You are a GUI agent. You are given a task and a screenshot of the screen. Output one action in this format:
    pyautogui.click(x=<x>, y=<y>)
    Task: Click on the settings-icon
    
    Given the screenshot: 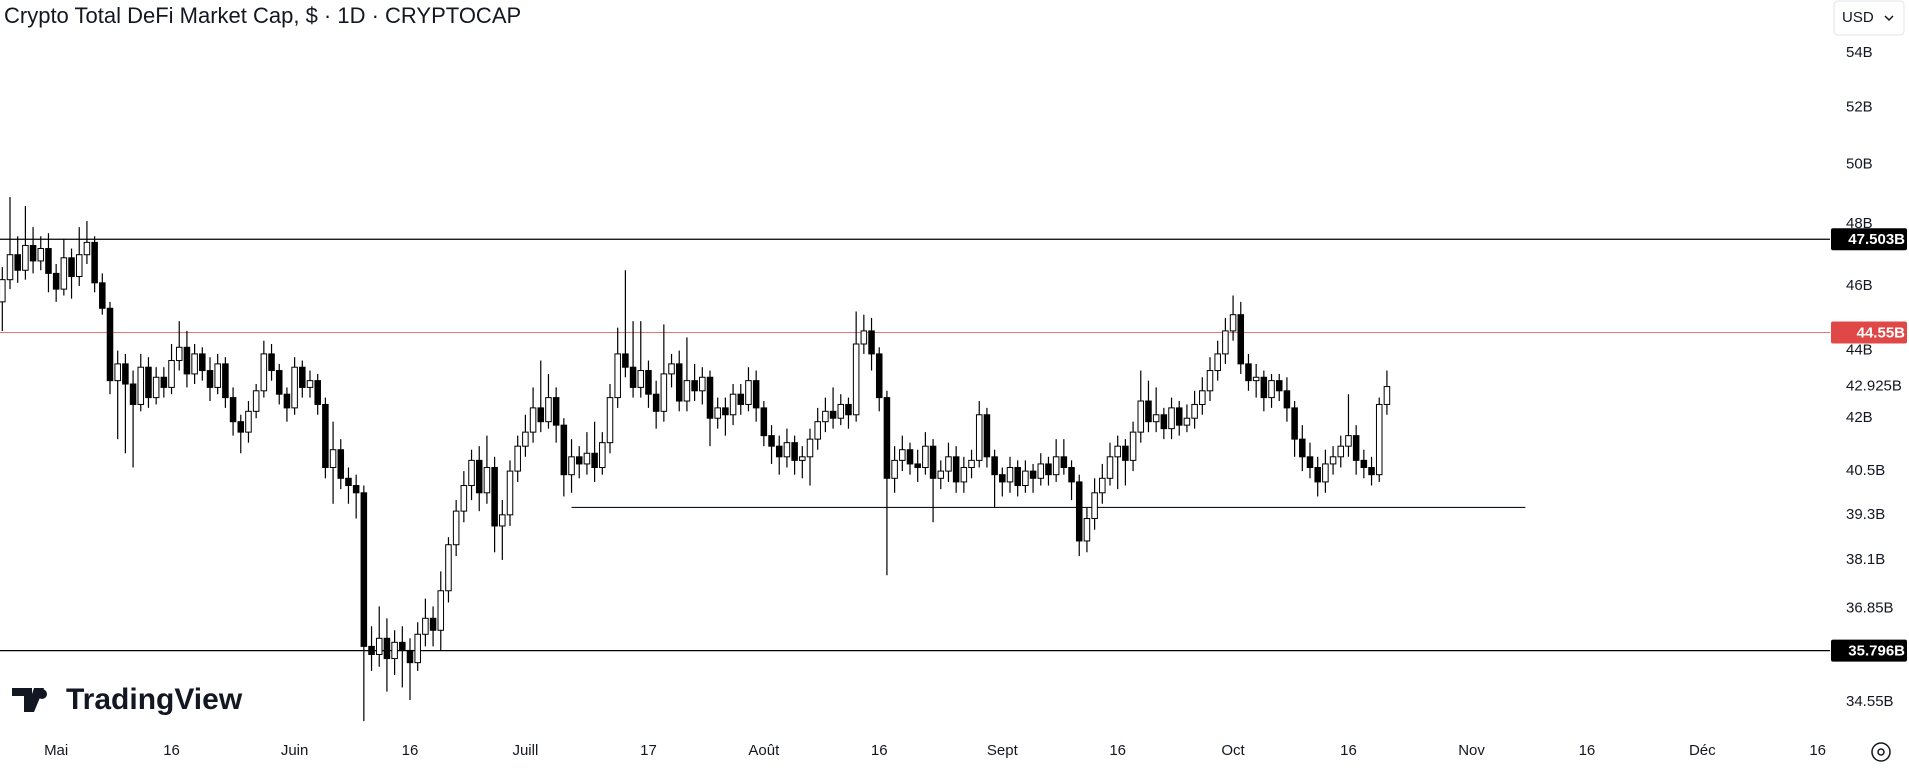 What is the action you would take?
    pyautogui.click(x=1881, y=752)
    